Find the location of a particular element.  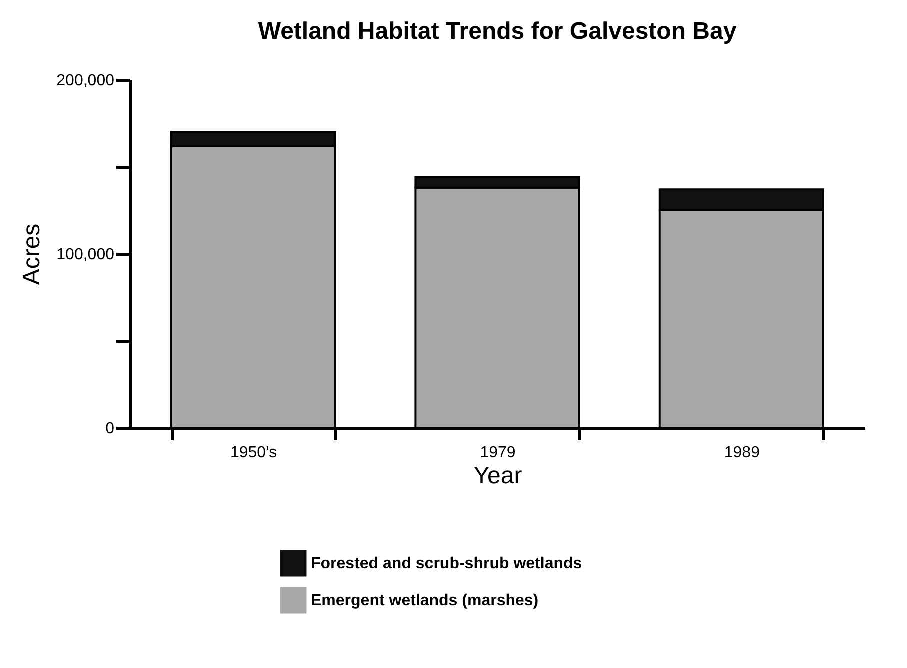

y-tick-label: 100,000 is located at coordinates (85, 255).